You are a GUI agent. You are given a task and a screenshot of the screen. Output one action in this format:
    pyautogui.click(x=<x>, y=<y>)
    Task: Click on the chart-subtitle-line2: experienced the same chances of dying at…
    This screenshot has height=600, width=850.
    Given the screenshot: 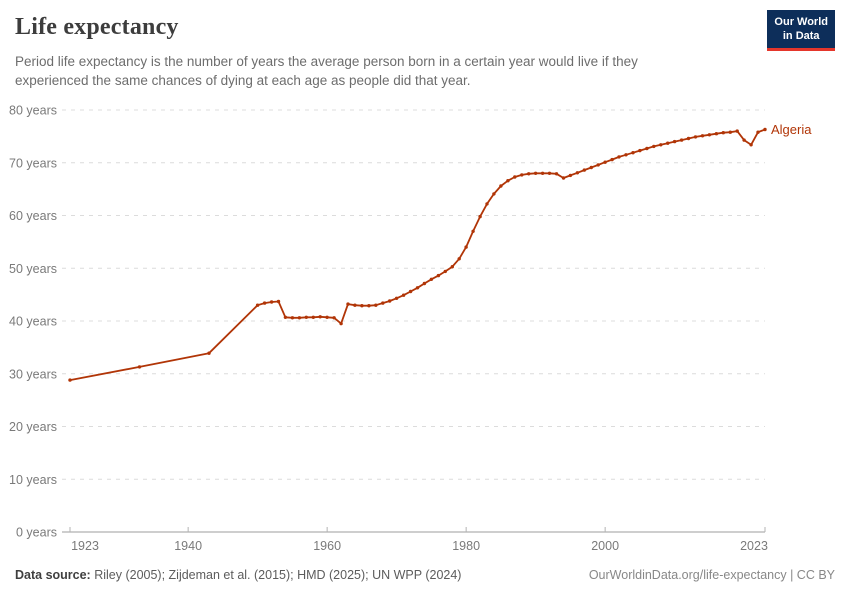 What is the action you would take?
    pyautogui.click(x=243, y=81)
    